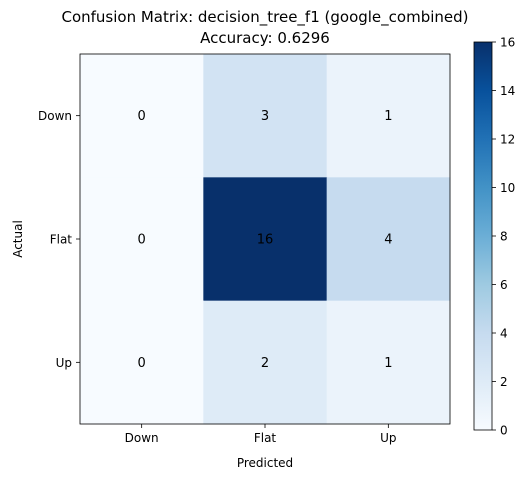 The image size is (530, 482). I want to click on colorbar-tick-label: 4, so click(504, 334).